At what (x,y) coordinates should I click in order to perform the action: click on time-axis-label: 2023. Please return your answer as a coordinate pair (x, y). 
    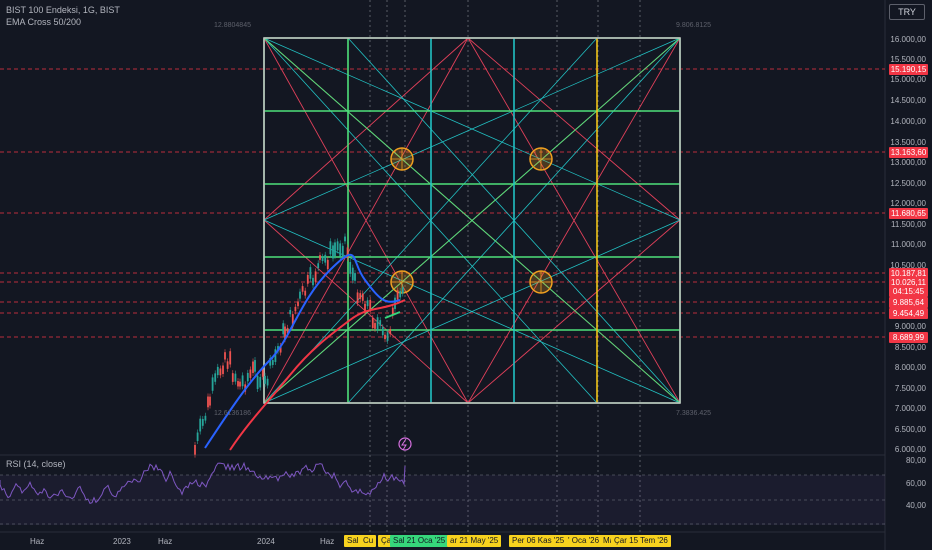
    Looking at the image, I should click on (122, 541).